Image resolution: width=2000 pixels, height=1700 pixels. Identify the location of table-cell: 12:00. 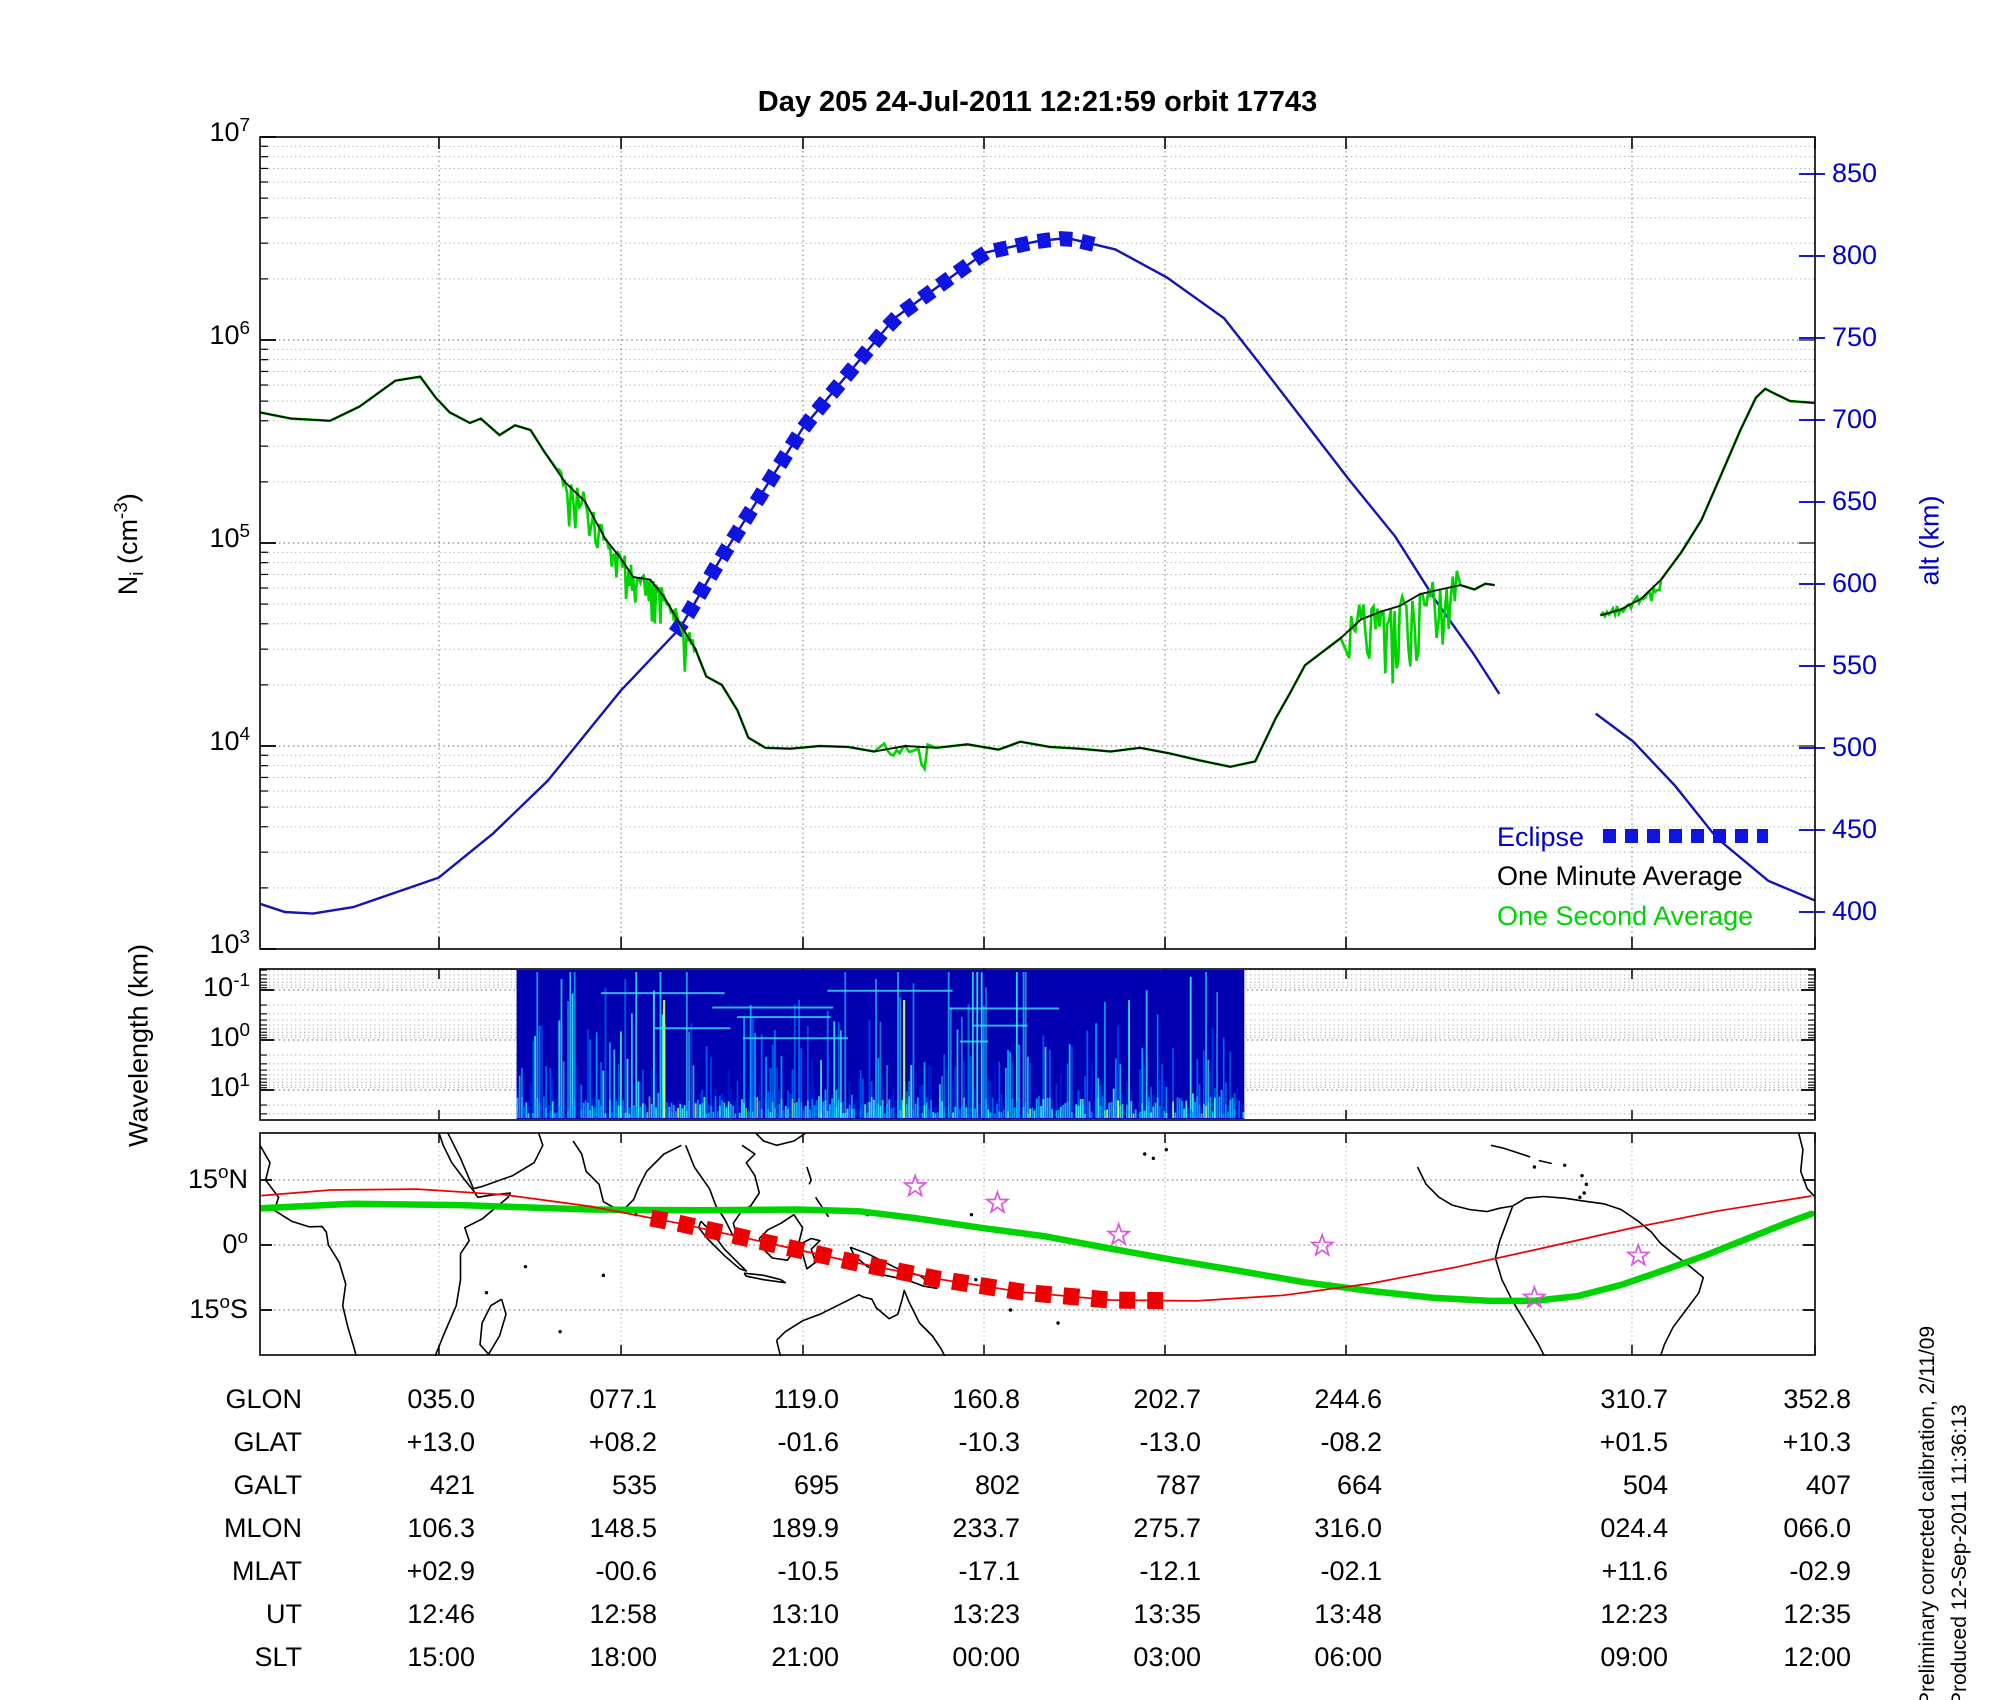
(1817, 1657).